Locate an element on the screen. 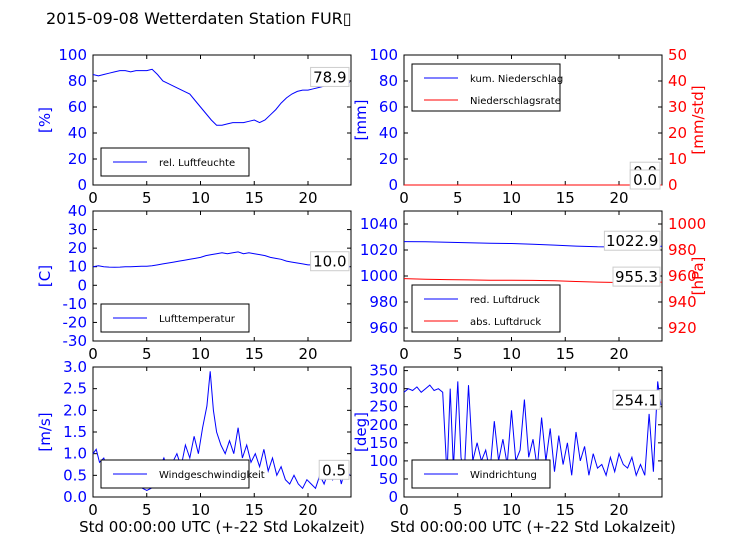 This screenshot has height=552, width=736. precipitation-legend-label: Niederschlagsrate is located at coordinates (515, 101).